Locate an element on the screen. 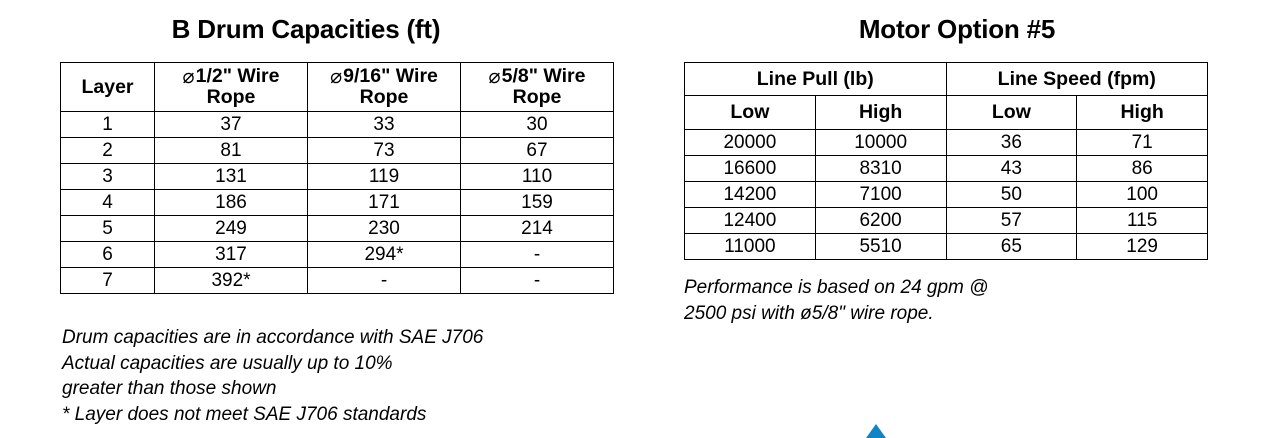 Image resolution: width=1276 pixels, height=438 pixels. drum-cell-layer: 5 is located at coordinates (107, 228).